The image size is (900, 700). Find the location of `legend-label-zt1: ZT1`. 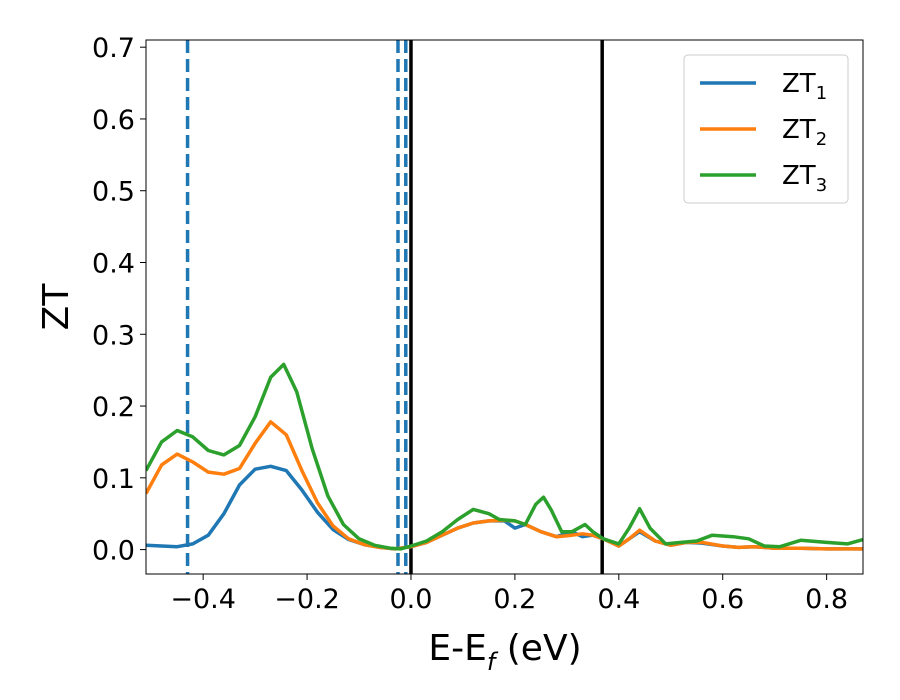

legend-label-zt1: ZT1 is located at coordinates (804, 86).